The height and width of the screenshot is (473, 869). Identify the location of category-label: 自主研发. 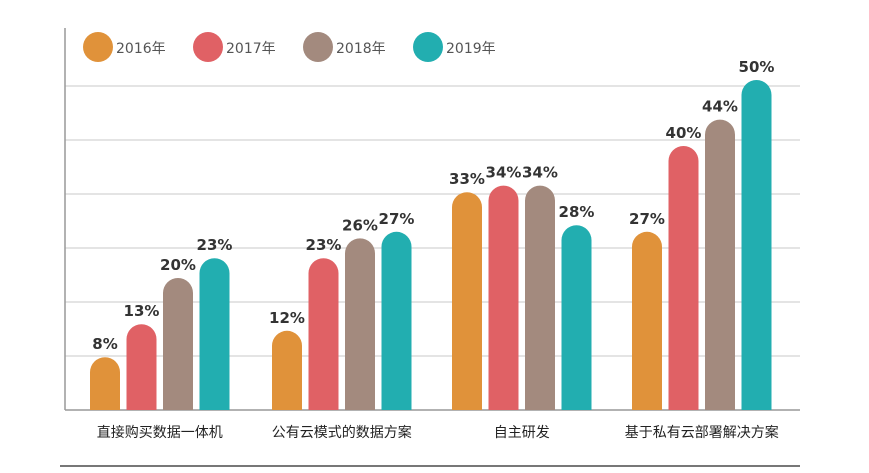
(522, 433).